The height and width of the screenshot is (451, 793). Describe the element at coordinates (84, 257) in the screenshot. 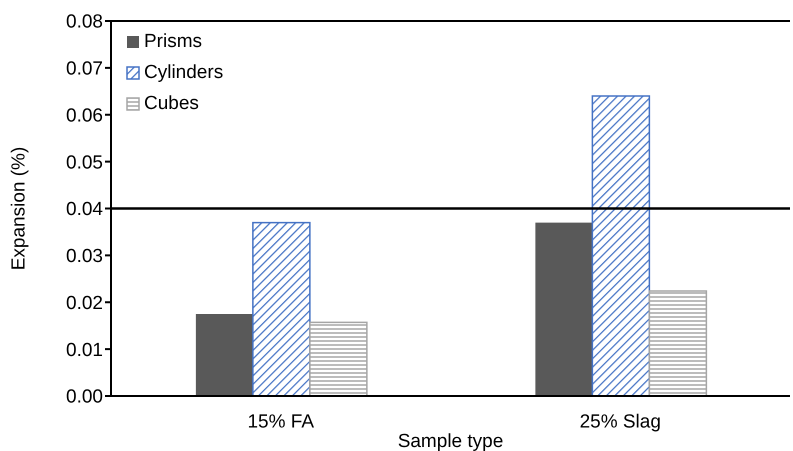

I see `y-tick-label: 0.03` at that location.